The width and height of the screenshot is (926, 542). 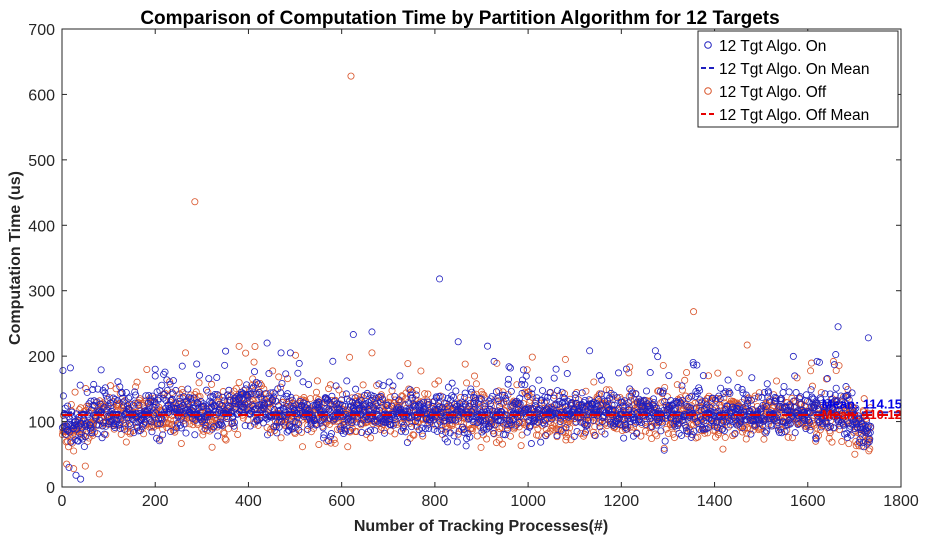 I want to click on y-axis-label: Computation Time (us), so click(x=15, y=258).